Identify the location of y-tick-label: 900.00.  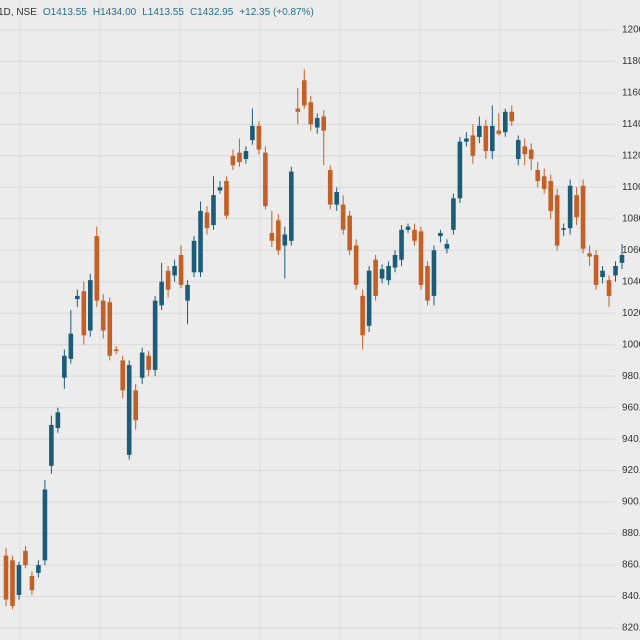
(631, 502).